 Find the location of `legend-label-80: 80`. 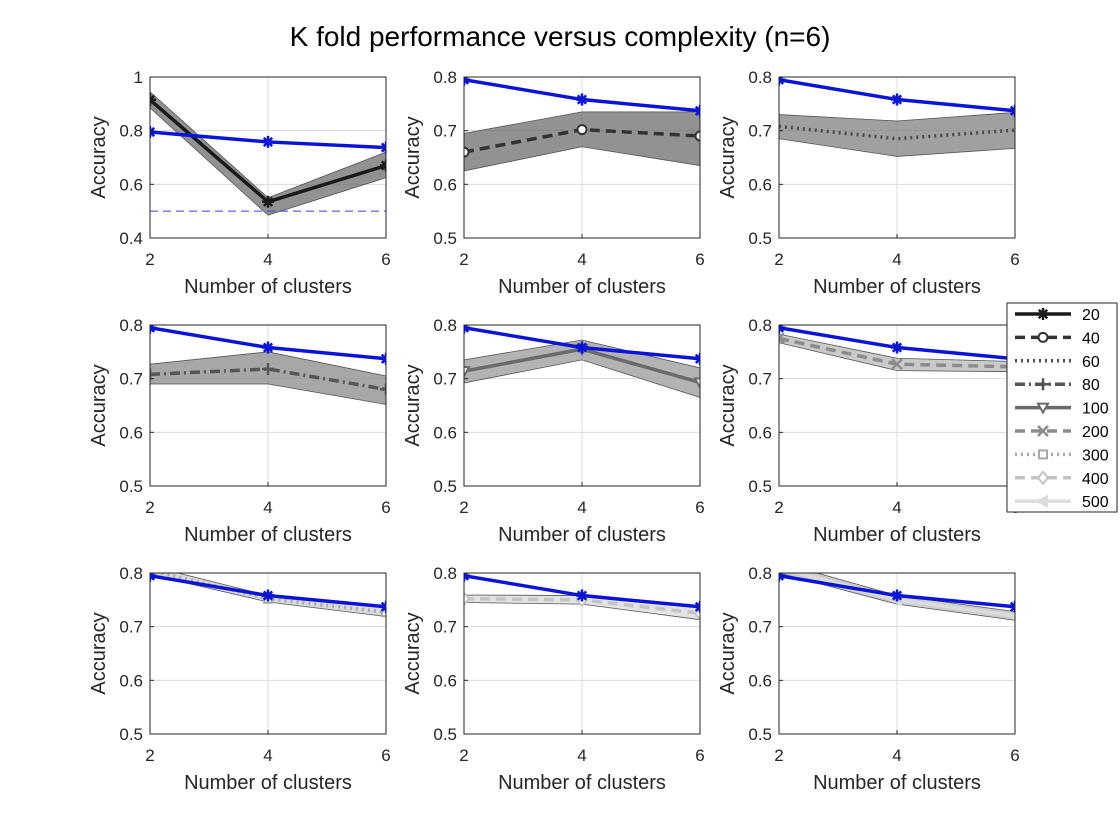

legend-label-80: 80 is located at coordinates (1091, 385).